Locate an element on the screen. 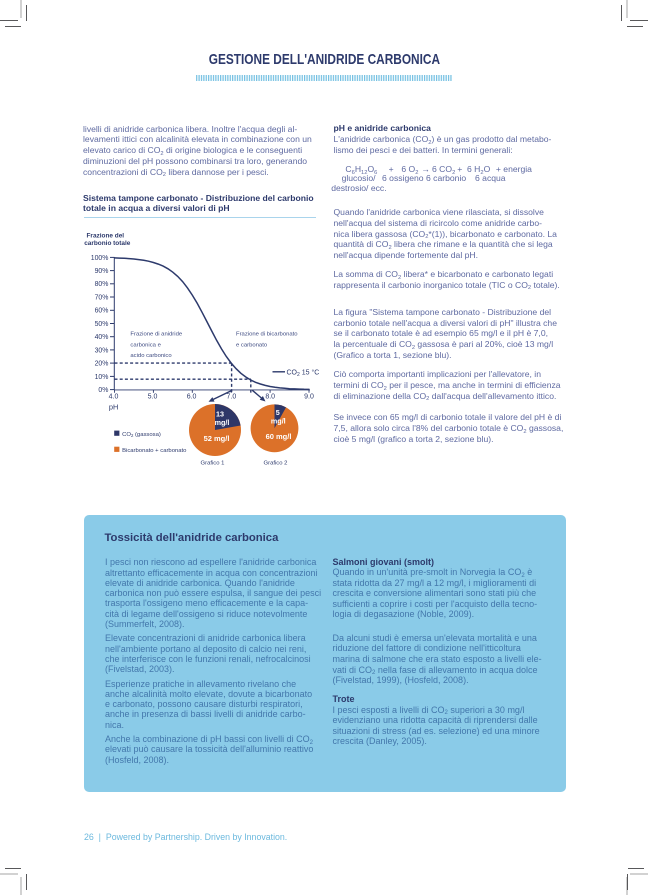 The width and height of the screenshot is (648, 895). svg-text: 4.0 is located at coordinates (114, 396).